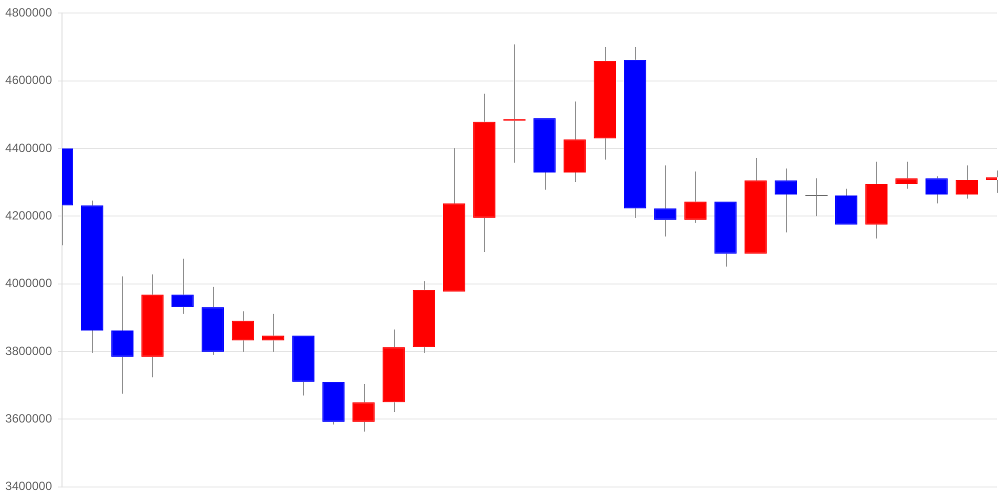 The width and height of the screenshot is (1000, 500). What do you see at coordinates (28, 486) in the screenshot?
I see `y-tick-label: 3400000` at bounding box center [28, 486].